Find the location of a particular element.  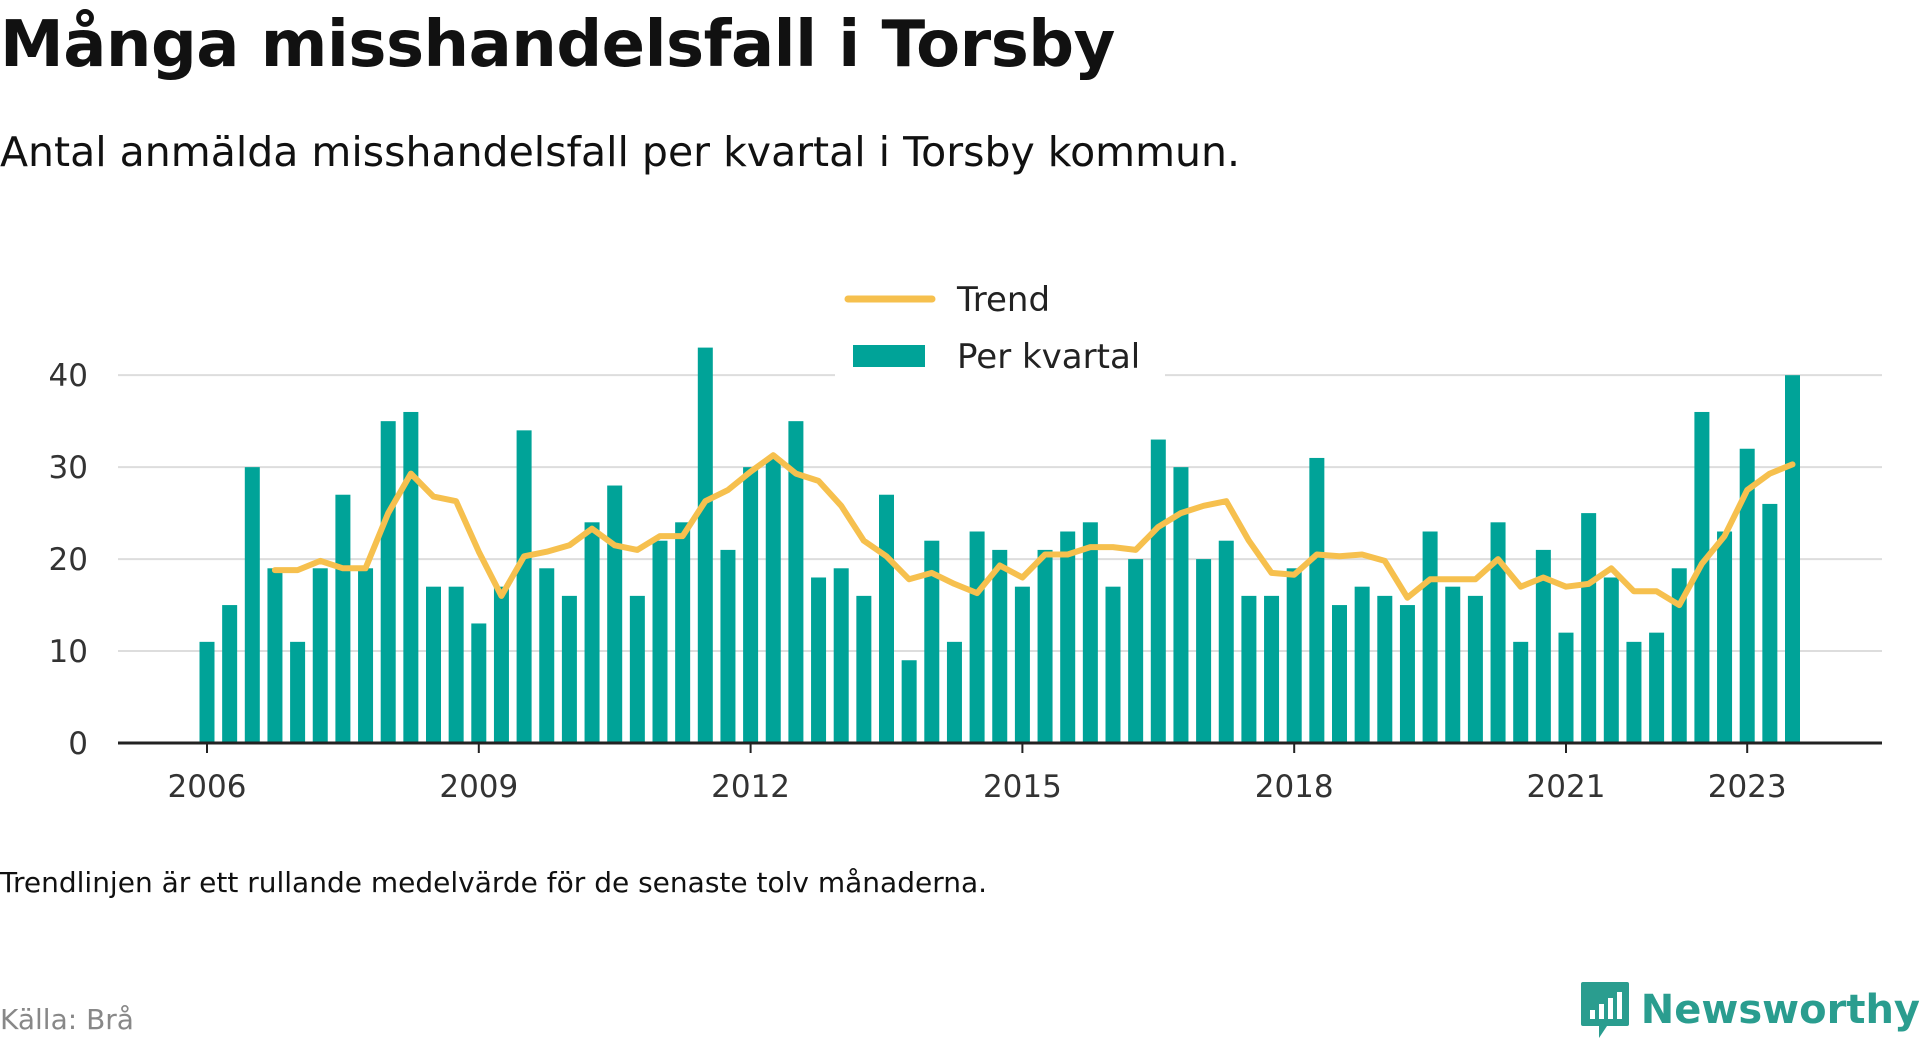

x-tick-label: 2006 is located at coordinates (207, 787).